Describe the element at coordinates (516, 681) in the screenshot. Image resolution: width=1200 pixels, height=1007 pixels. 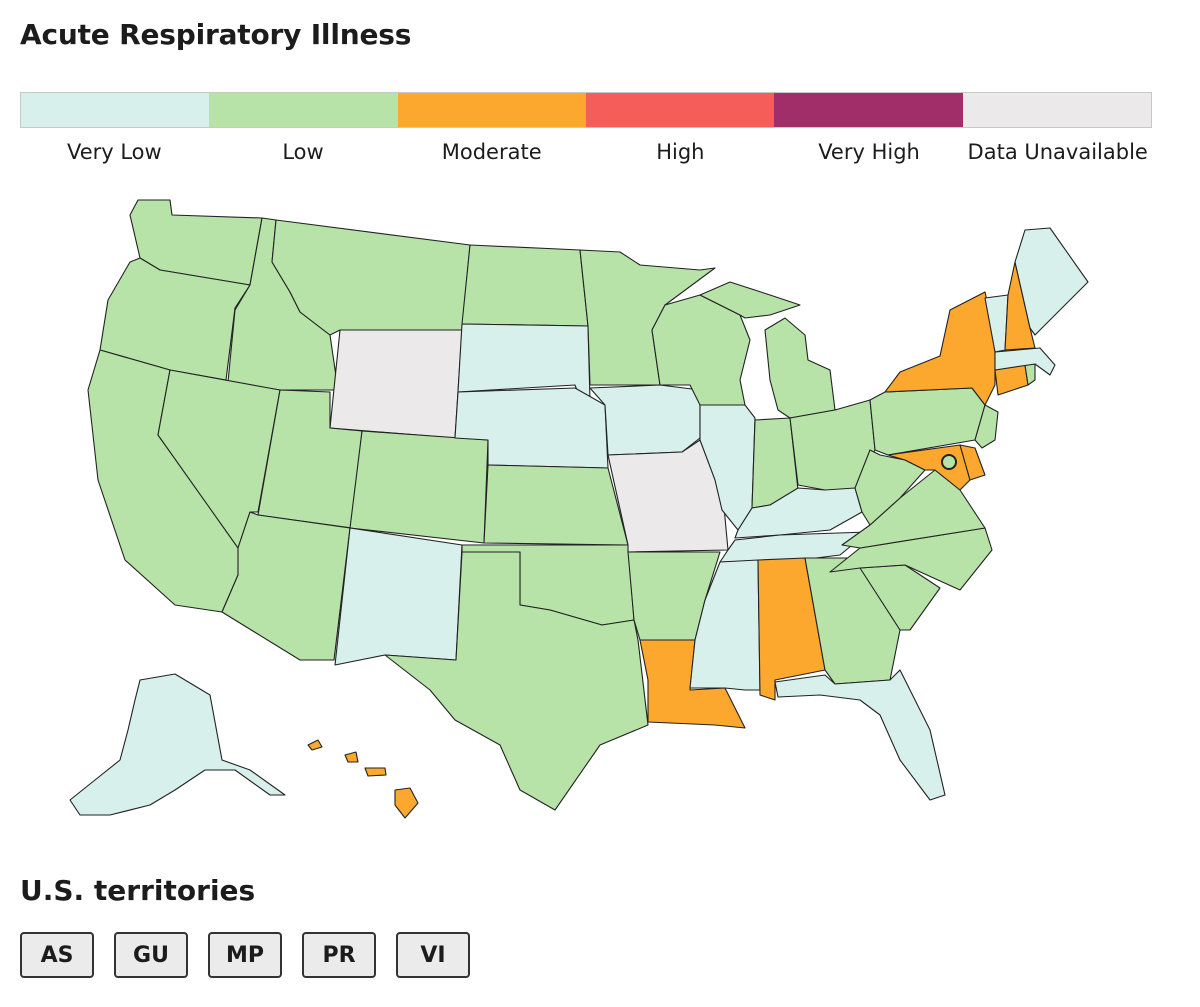
I see `state-TX` at that location.